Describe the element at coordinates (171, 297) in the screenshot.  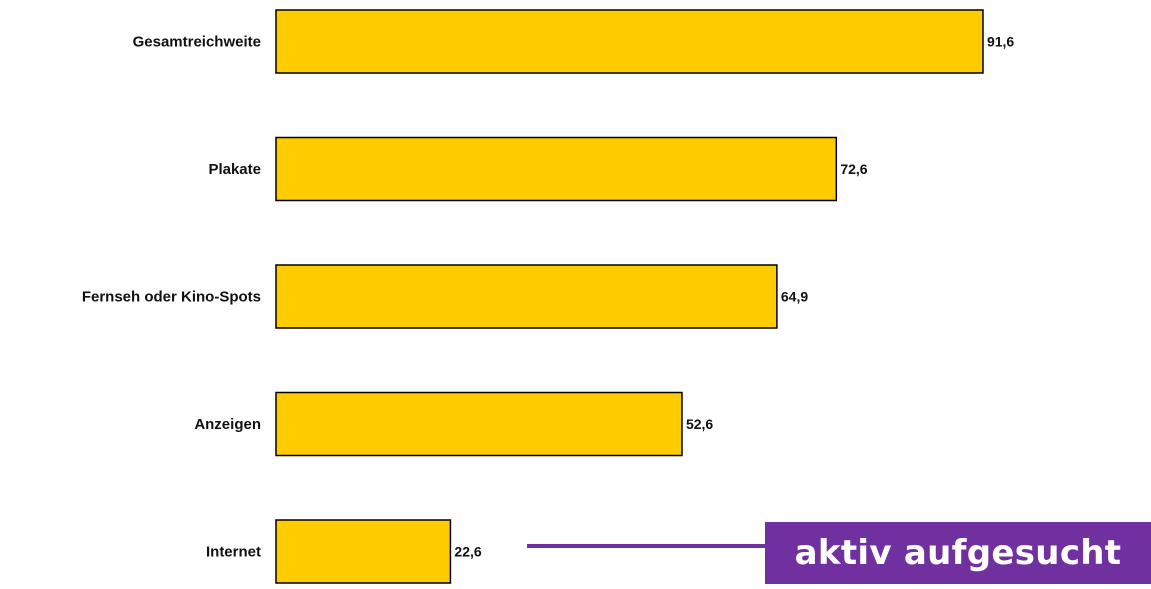
I see `category-label-fernseh-oder-kino-spots: Fernseh oder Kino-Spots` at that location.